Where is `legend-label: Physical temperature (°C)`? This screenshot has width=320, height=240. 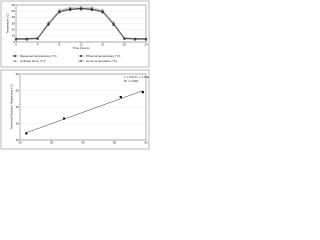 legend-label: Physical temperature (°C) is located at coordinates (103, 56).